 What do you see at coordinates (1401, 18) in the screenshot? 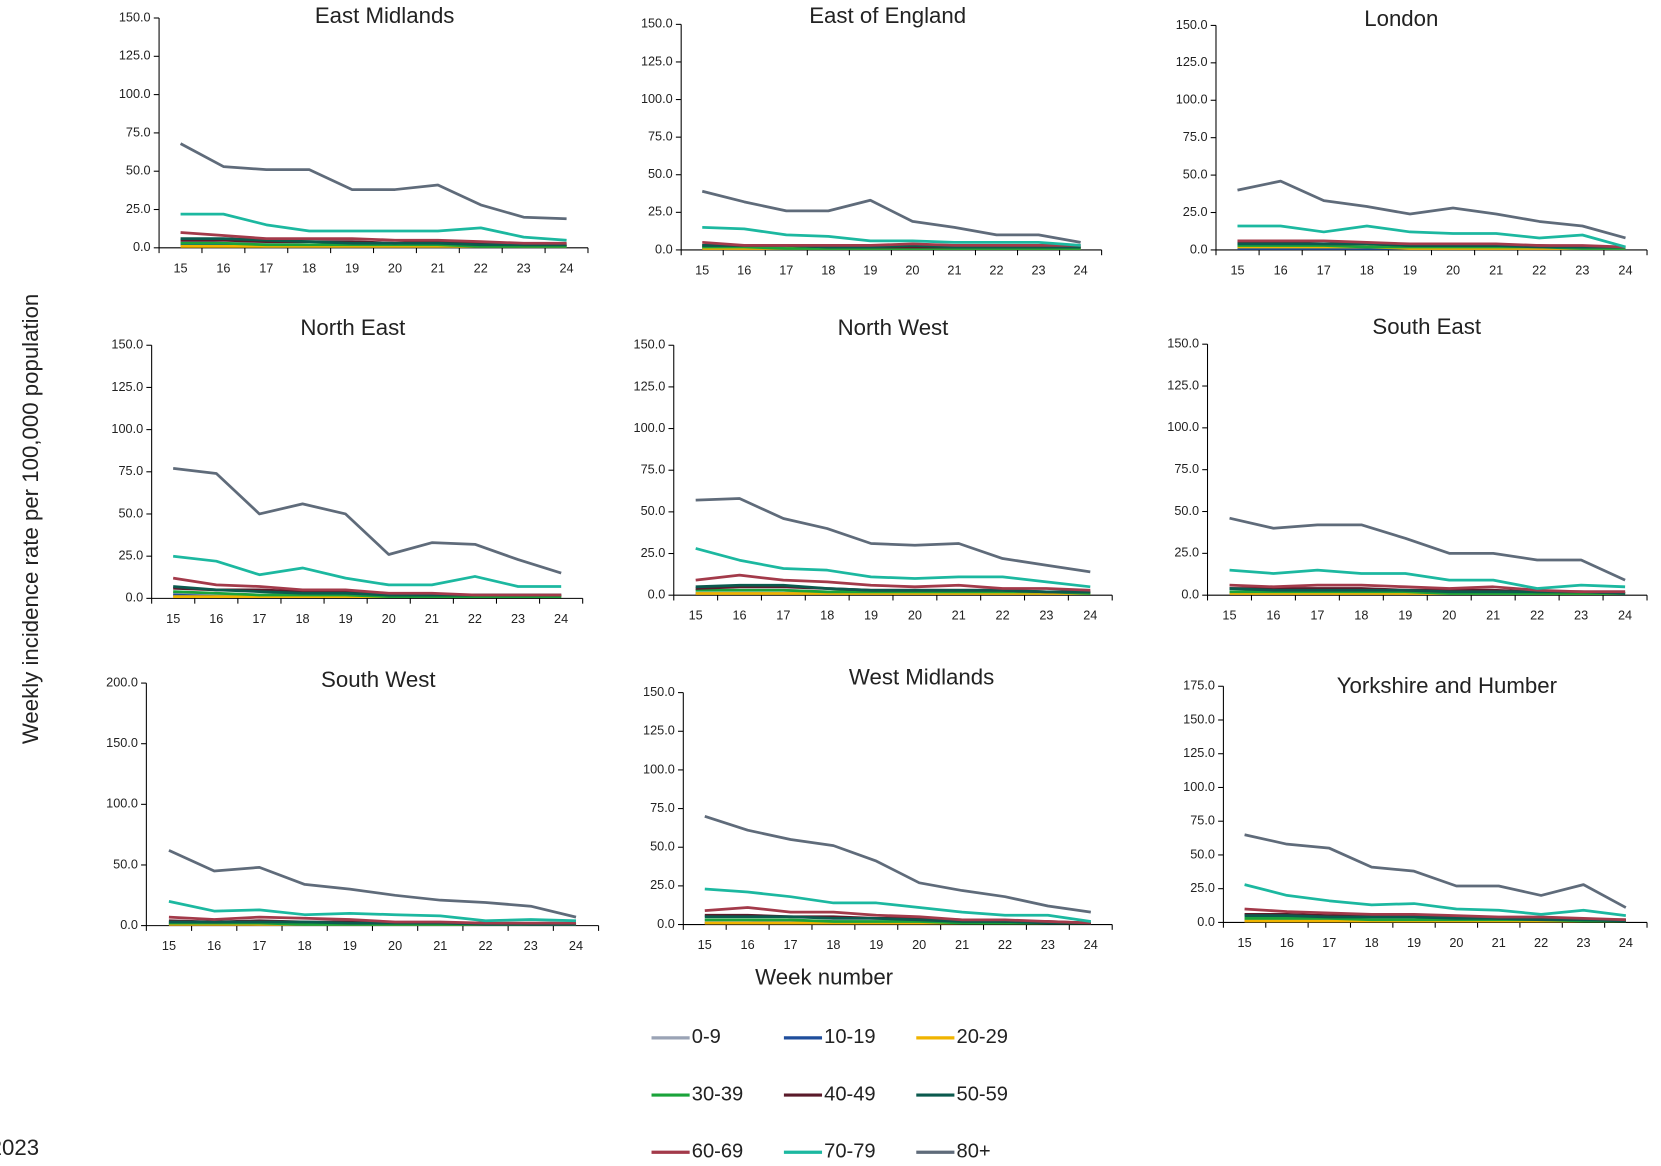
I see `chart-title: London` at bounding box center [1401, 18].